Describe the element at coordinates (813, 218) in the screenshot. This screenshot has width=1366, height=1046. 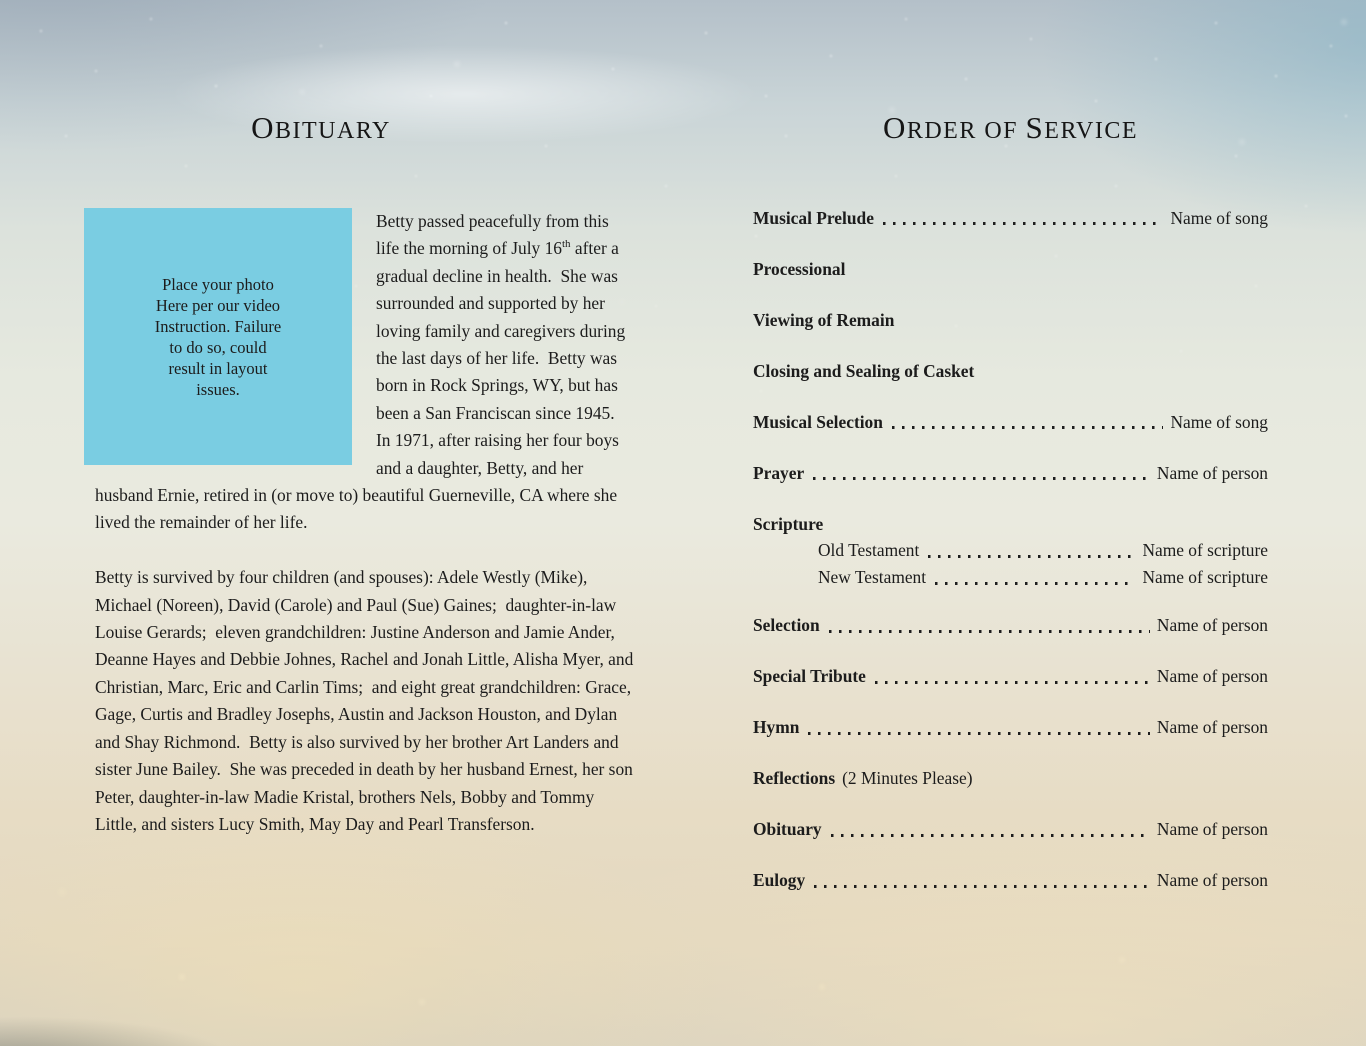
I see `service-item-label: Musical Prelude` at that location.